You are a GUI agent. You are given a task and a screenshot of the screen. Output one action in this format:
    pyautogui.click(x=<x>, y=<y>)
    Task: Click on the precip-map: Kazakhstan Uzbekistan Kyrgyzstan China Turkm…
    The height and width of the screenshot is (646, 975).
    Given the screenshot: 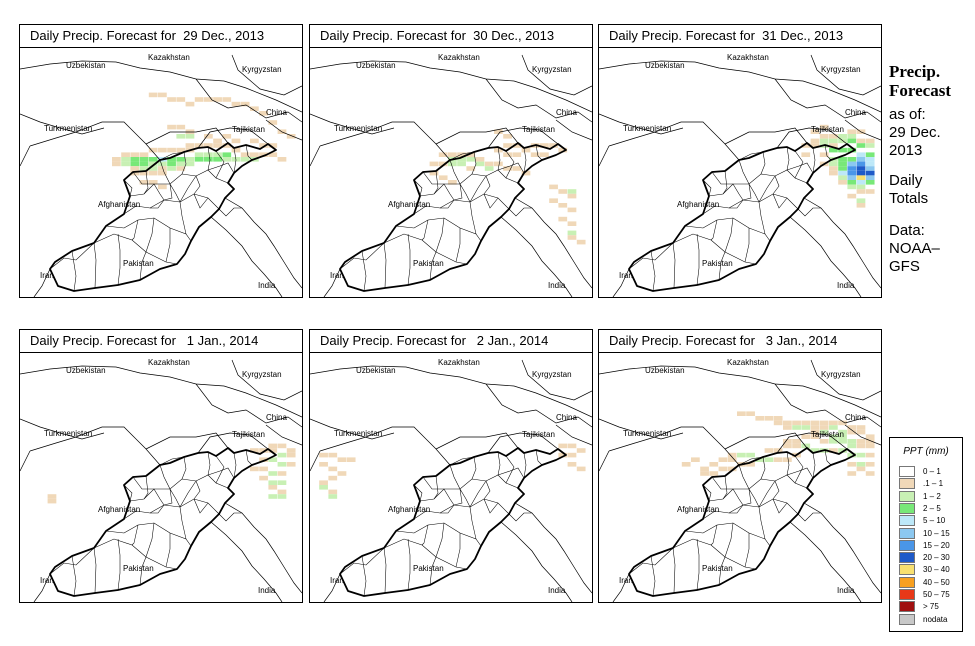 What is the action you would take?
    pyautogui.click(x=161, y=480)
    